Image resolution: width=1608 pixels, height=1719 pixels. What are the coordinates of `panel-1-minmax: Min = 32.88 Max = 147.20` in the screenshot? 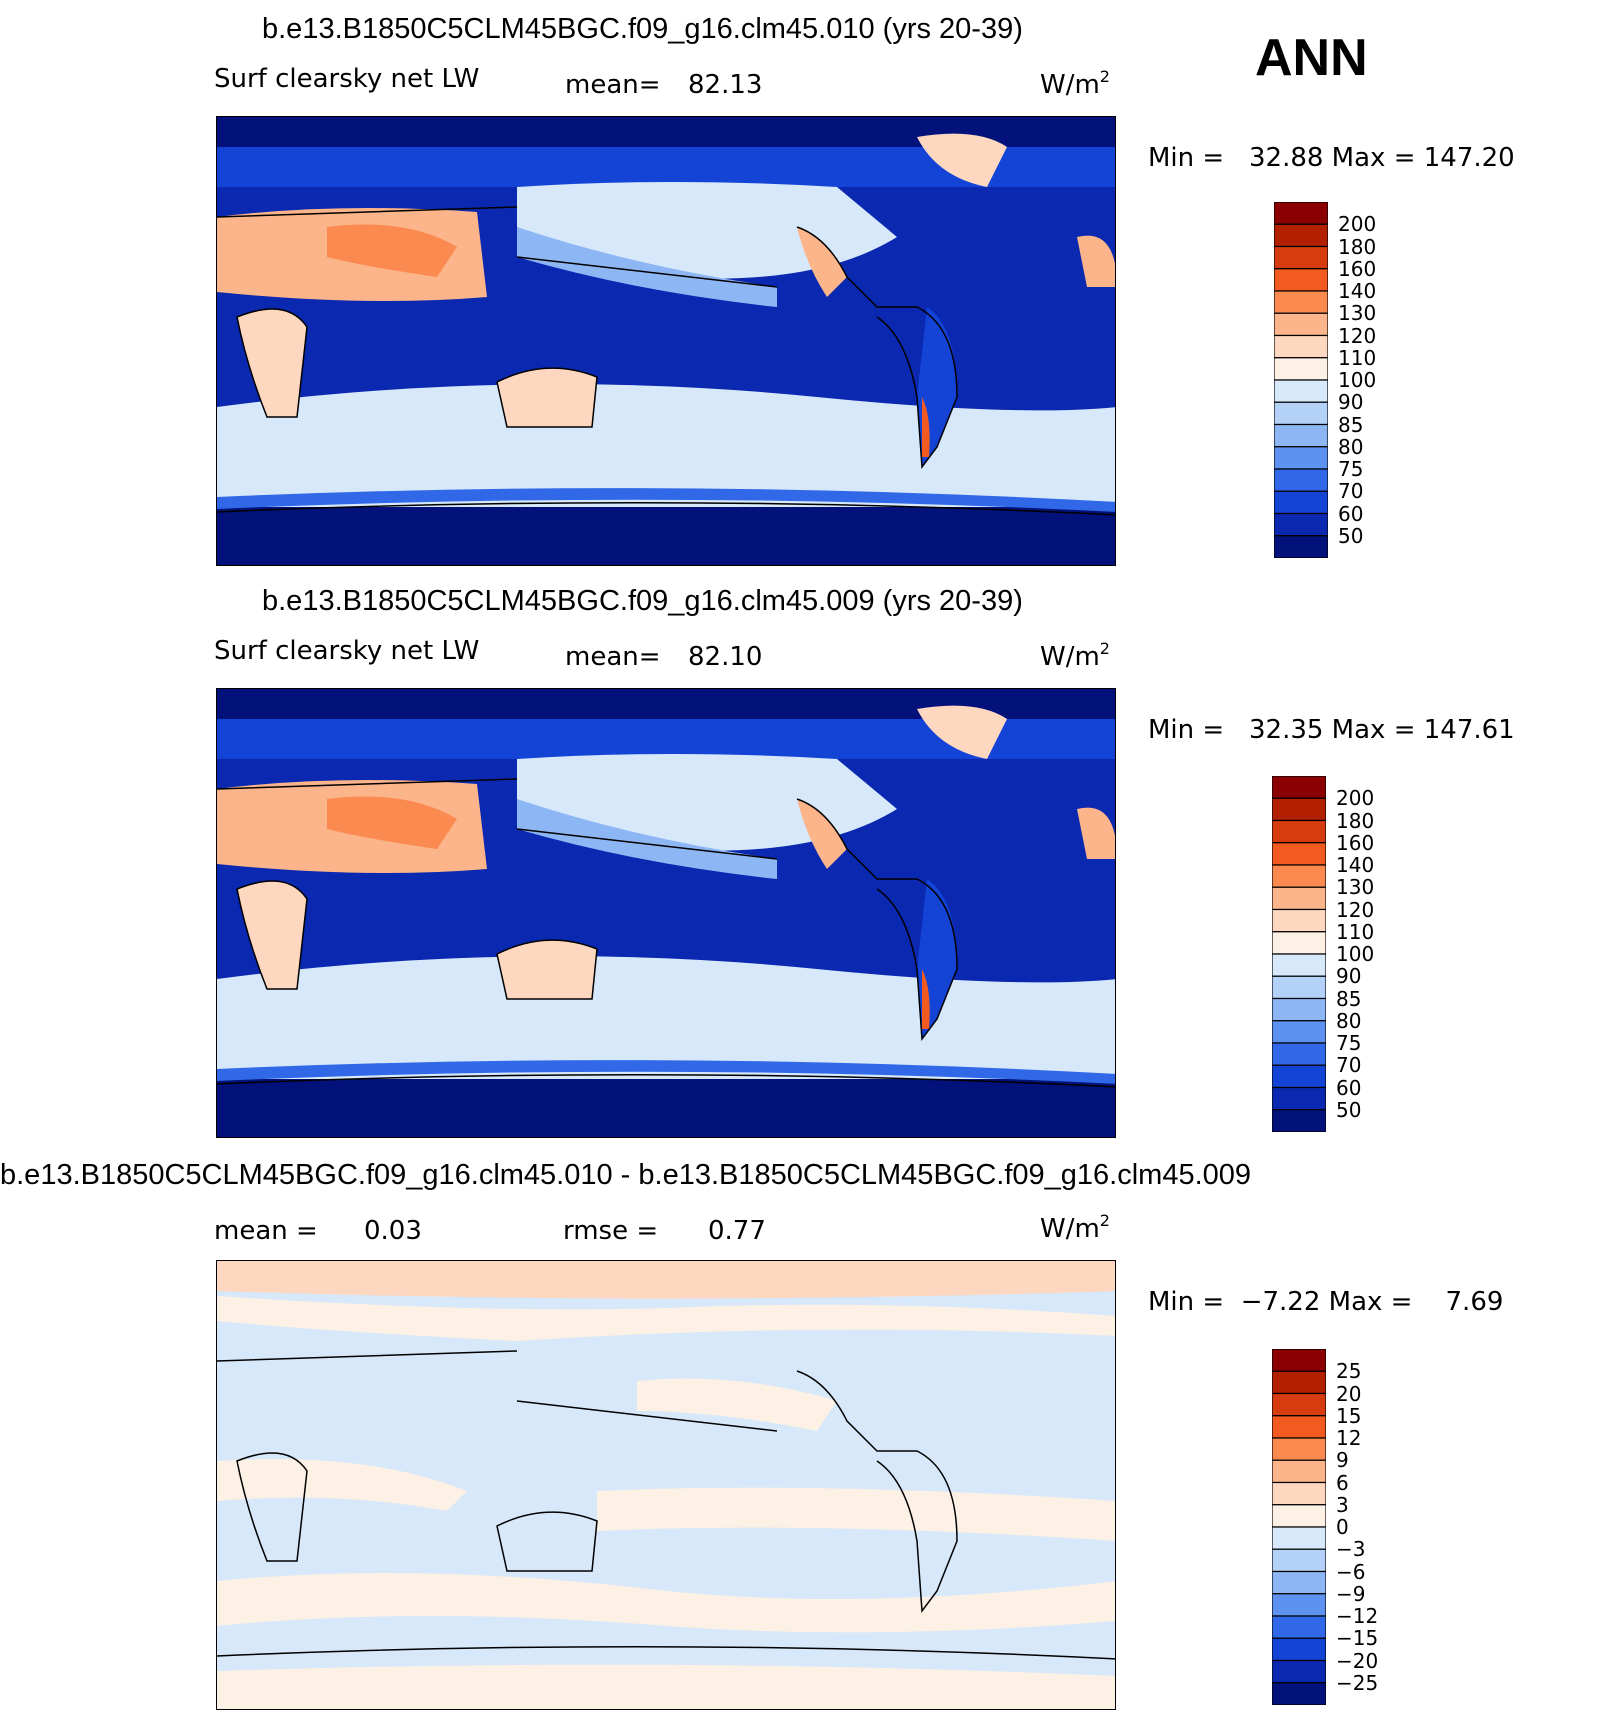 It's located at (1331, 158).